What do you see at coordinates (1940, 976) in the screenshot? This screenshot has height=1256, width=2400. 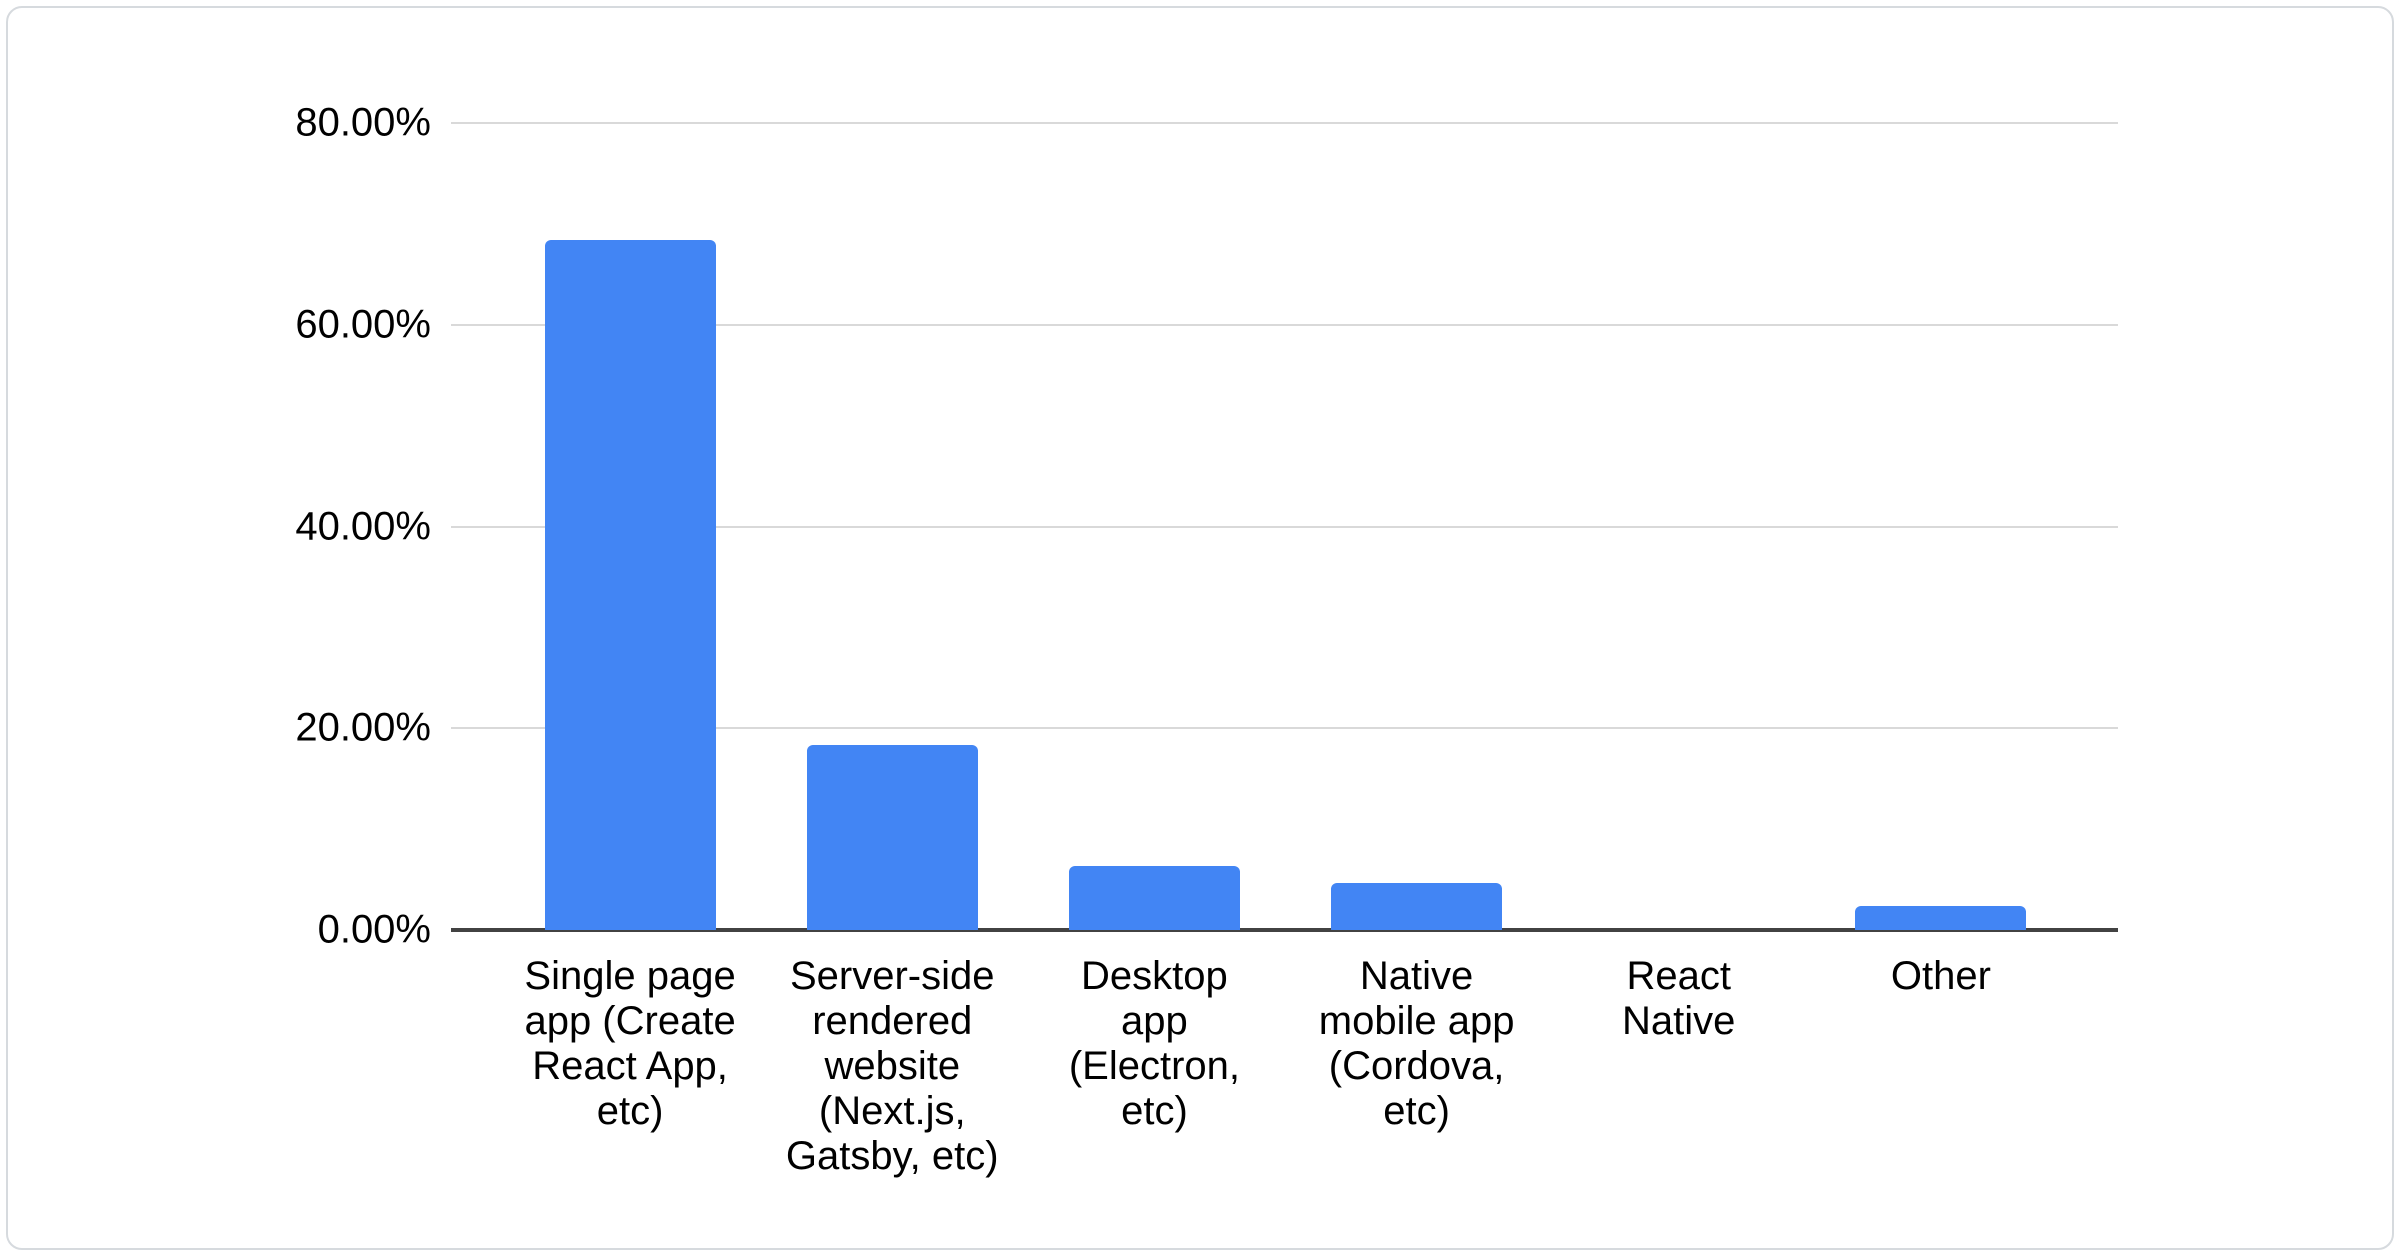 I see `x-label-other: Other` at bounding box center [1940, 976].